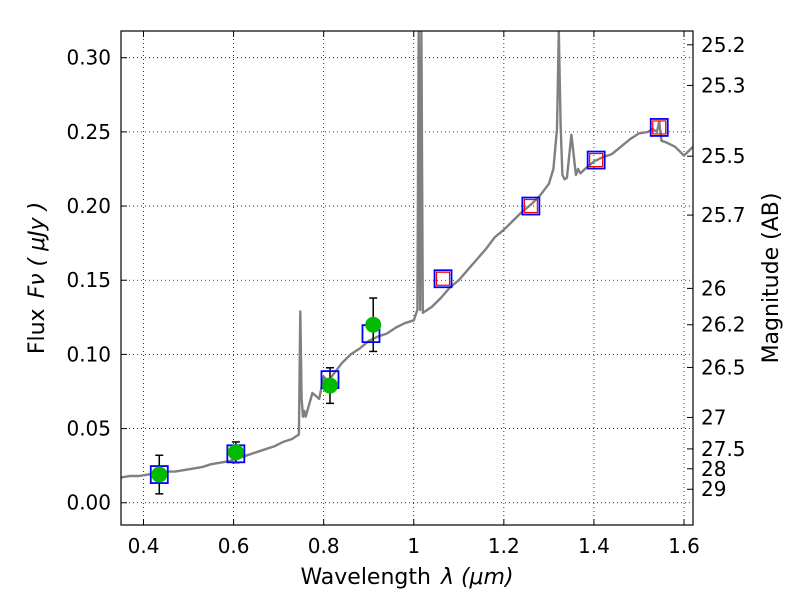 The height and width of the screenshot is (605, 800). What do you see at coordinates (723, 45) in the screenshot?
I see `mag-tick-label-0: 25.2` at bounding box center [723, 45].